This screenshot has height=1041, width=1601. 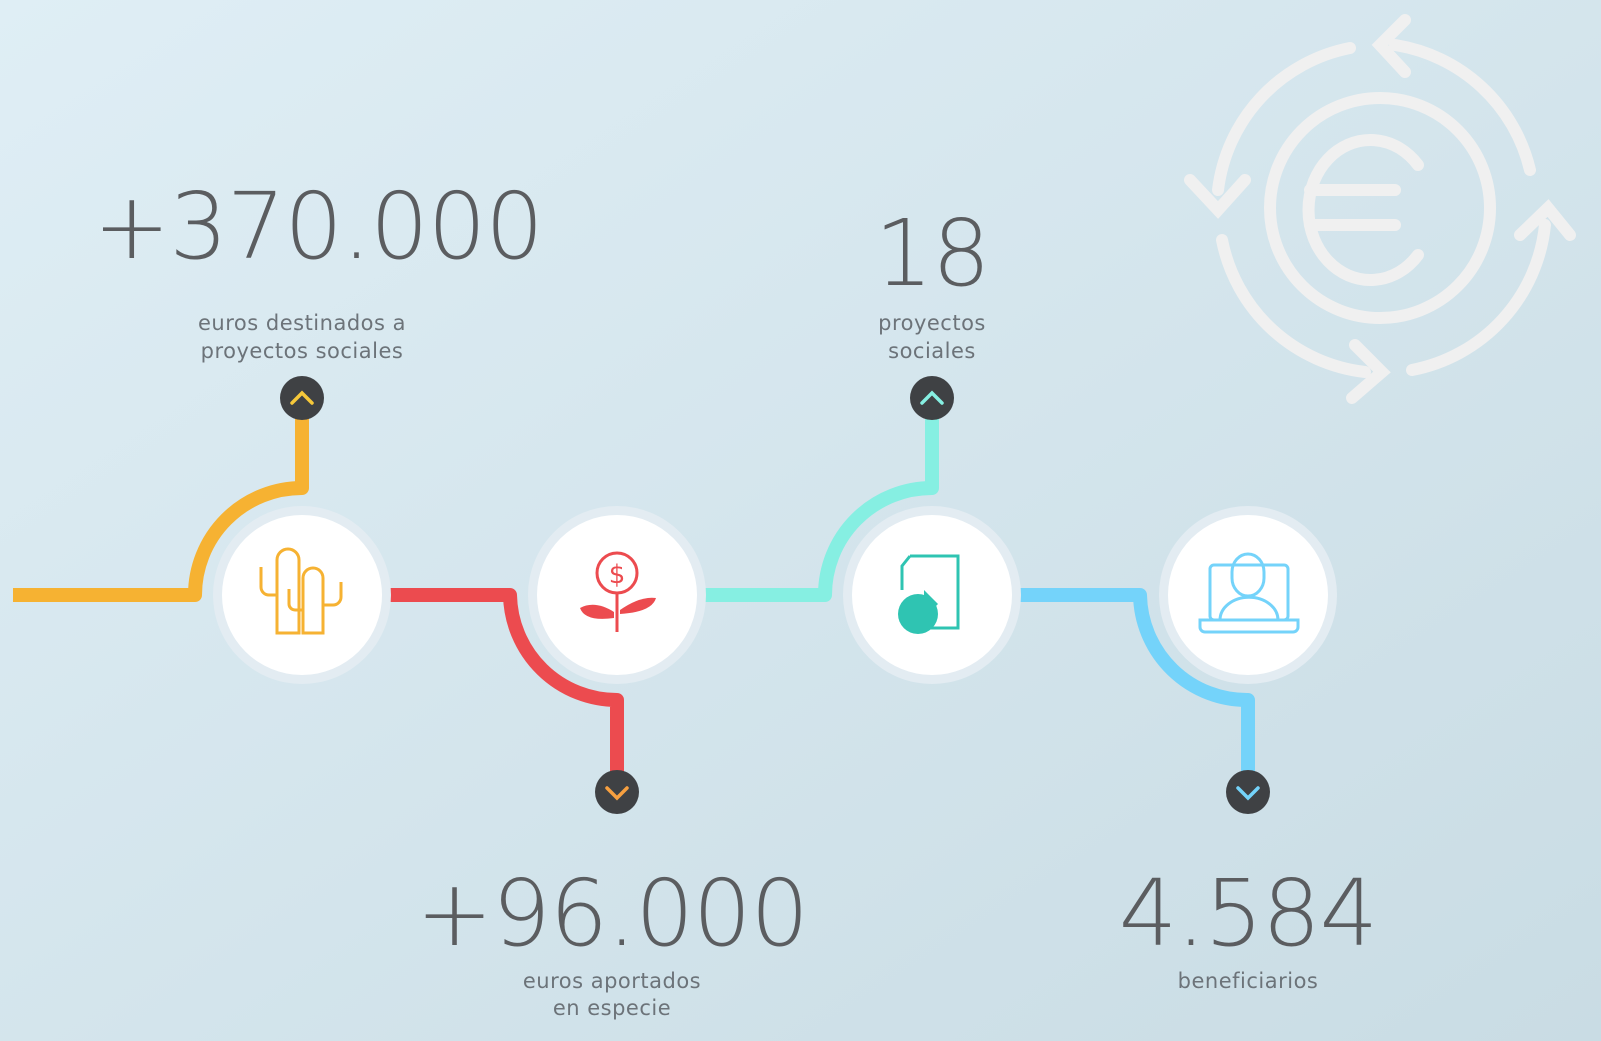 I want to click on stat-value: 18, so click(x=931, y=253).